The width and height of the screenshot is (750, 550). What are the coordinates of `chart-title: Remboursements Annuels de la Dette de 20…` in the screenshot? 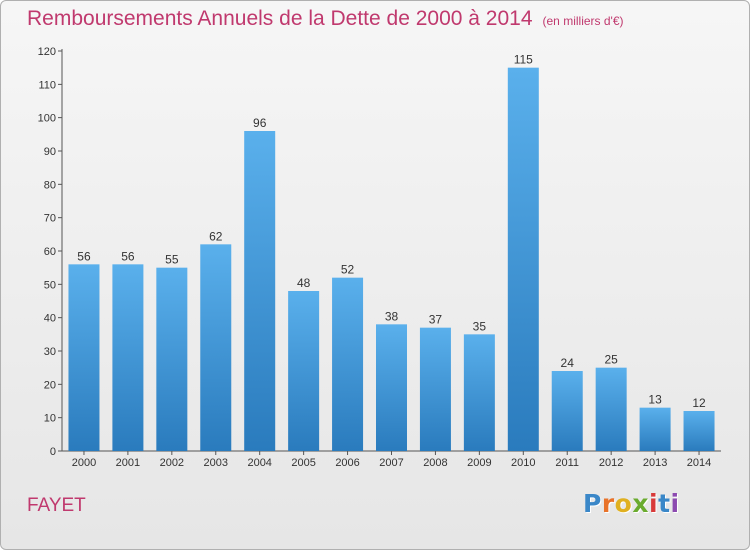 It's located at (325, 19).